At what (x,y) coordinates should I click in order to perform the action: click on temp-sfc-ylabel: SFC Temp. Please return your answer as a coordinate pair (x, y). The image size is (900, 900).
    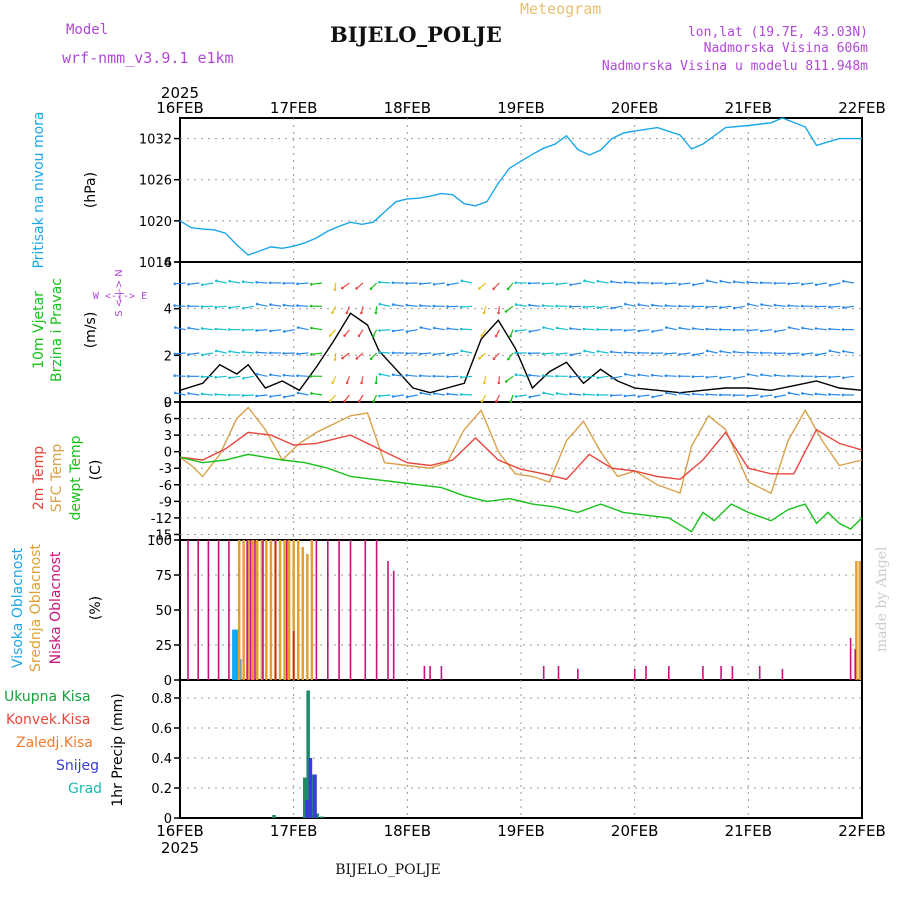
    Looking at the image, I should click on (57, 478).